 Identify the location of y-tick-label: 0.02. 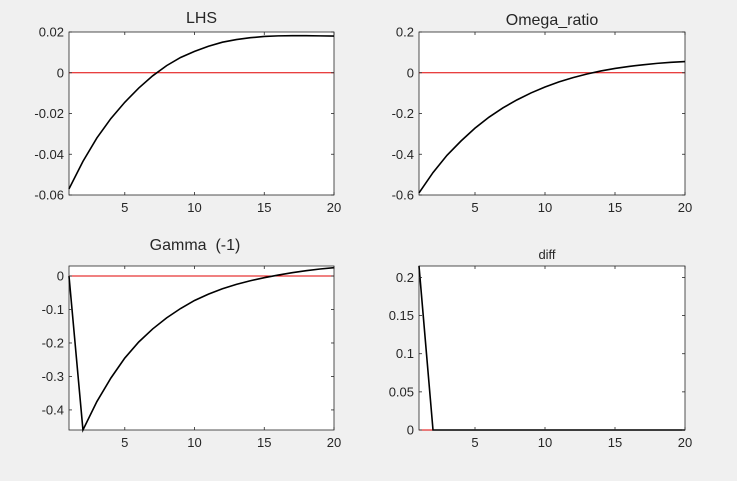
(51, 32).